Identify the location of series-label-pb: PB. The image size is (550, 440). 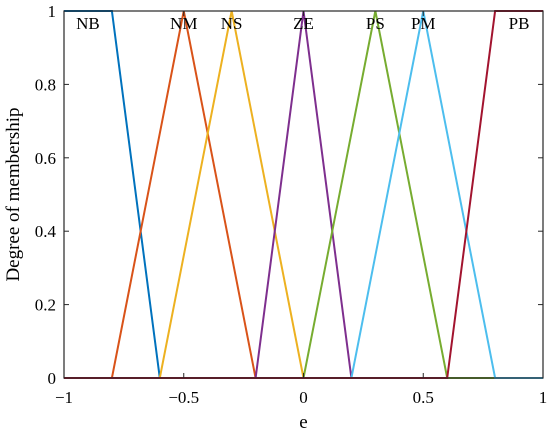
(519, 23).